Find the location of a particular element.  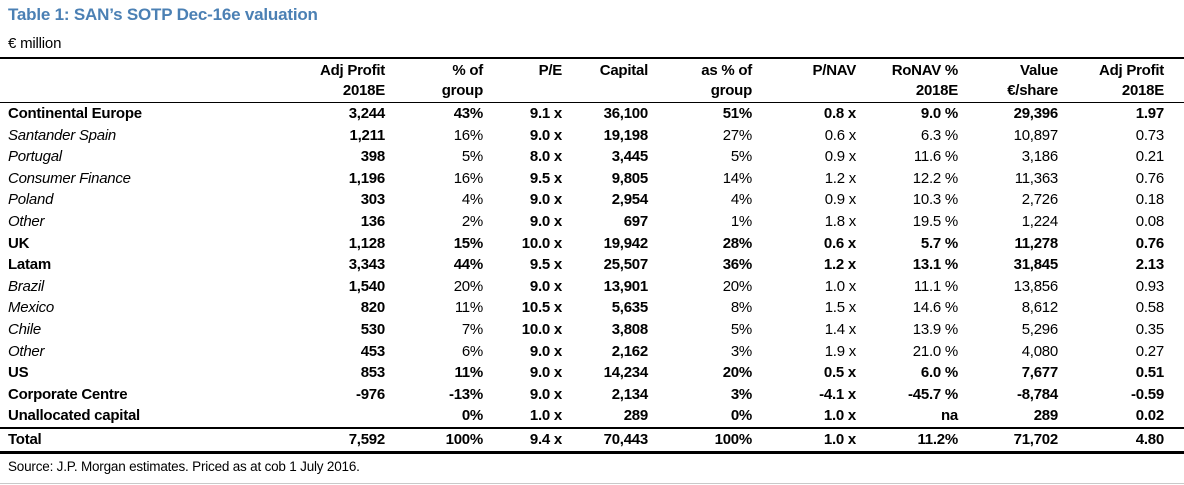

table-cell: 0.6 x is located at coordinates (839, 243).